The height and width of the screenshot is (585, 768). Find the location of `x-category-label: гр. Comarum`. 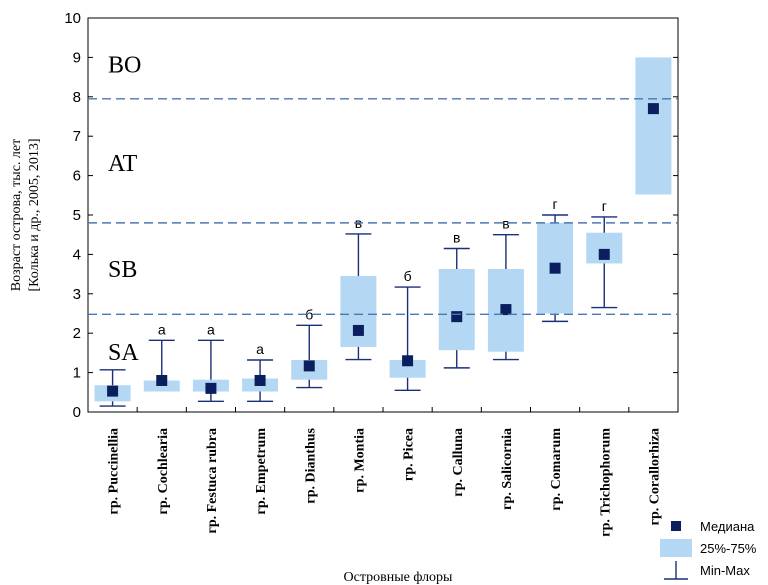

x-category-label: гр. Comarum is located at coordinates (556, 469).